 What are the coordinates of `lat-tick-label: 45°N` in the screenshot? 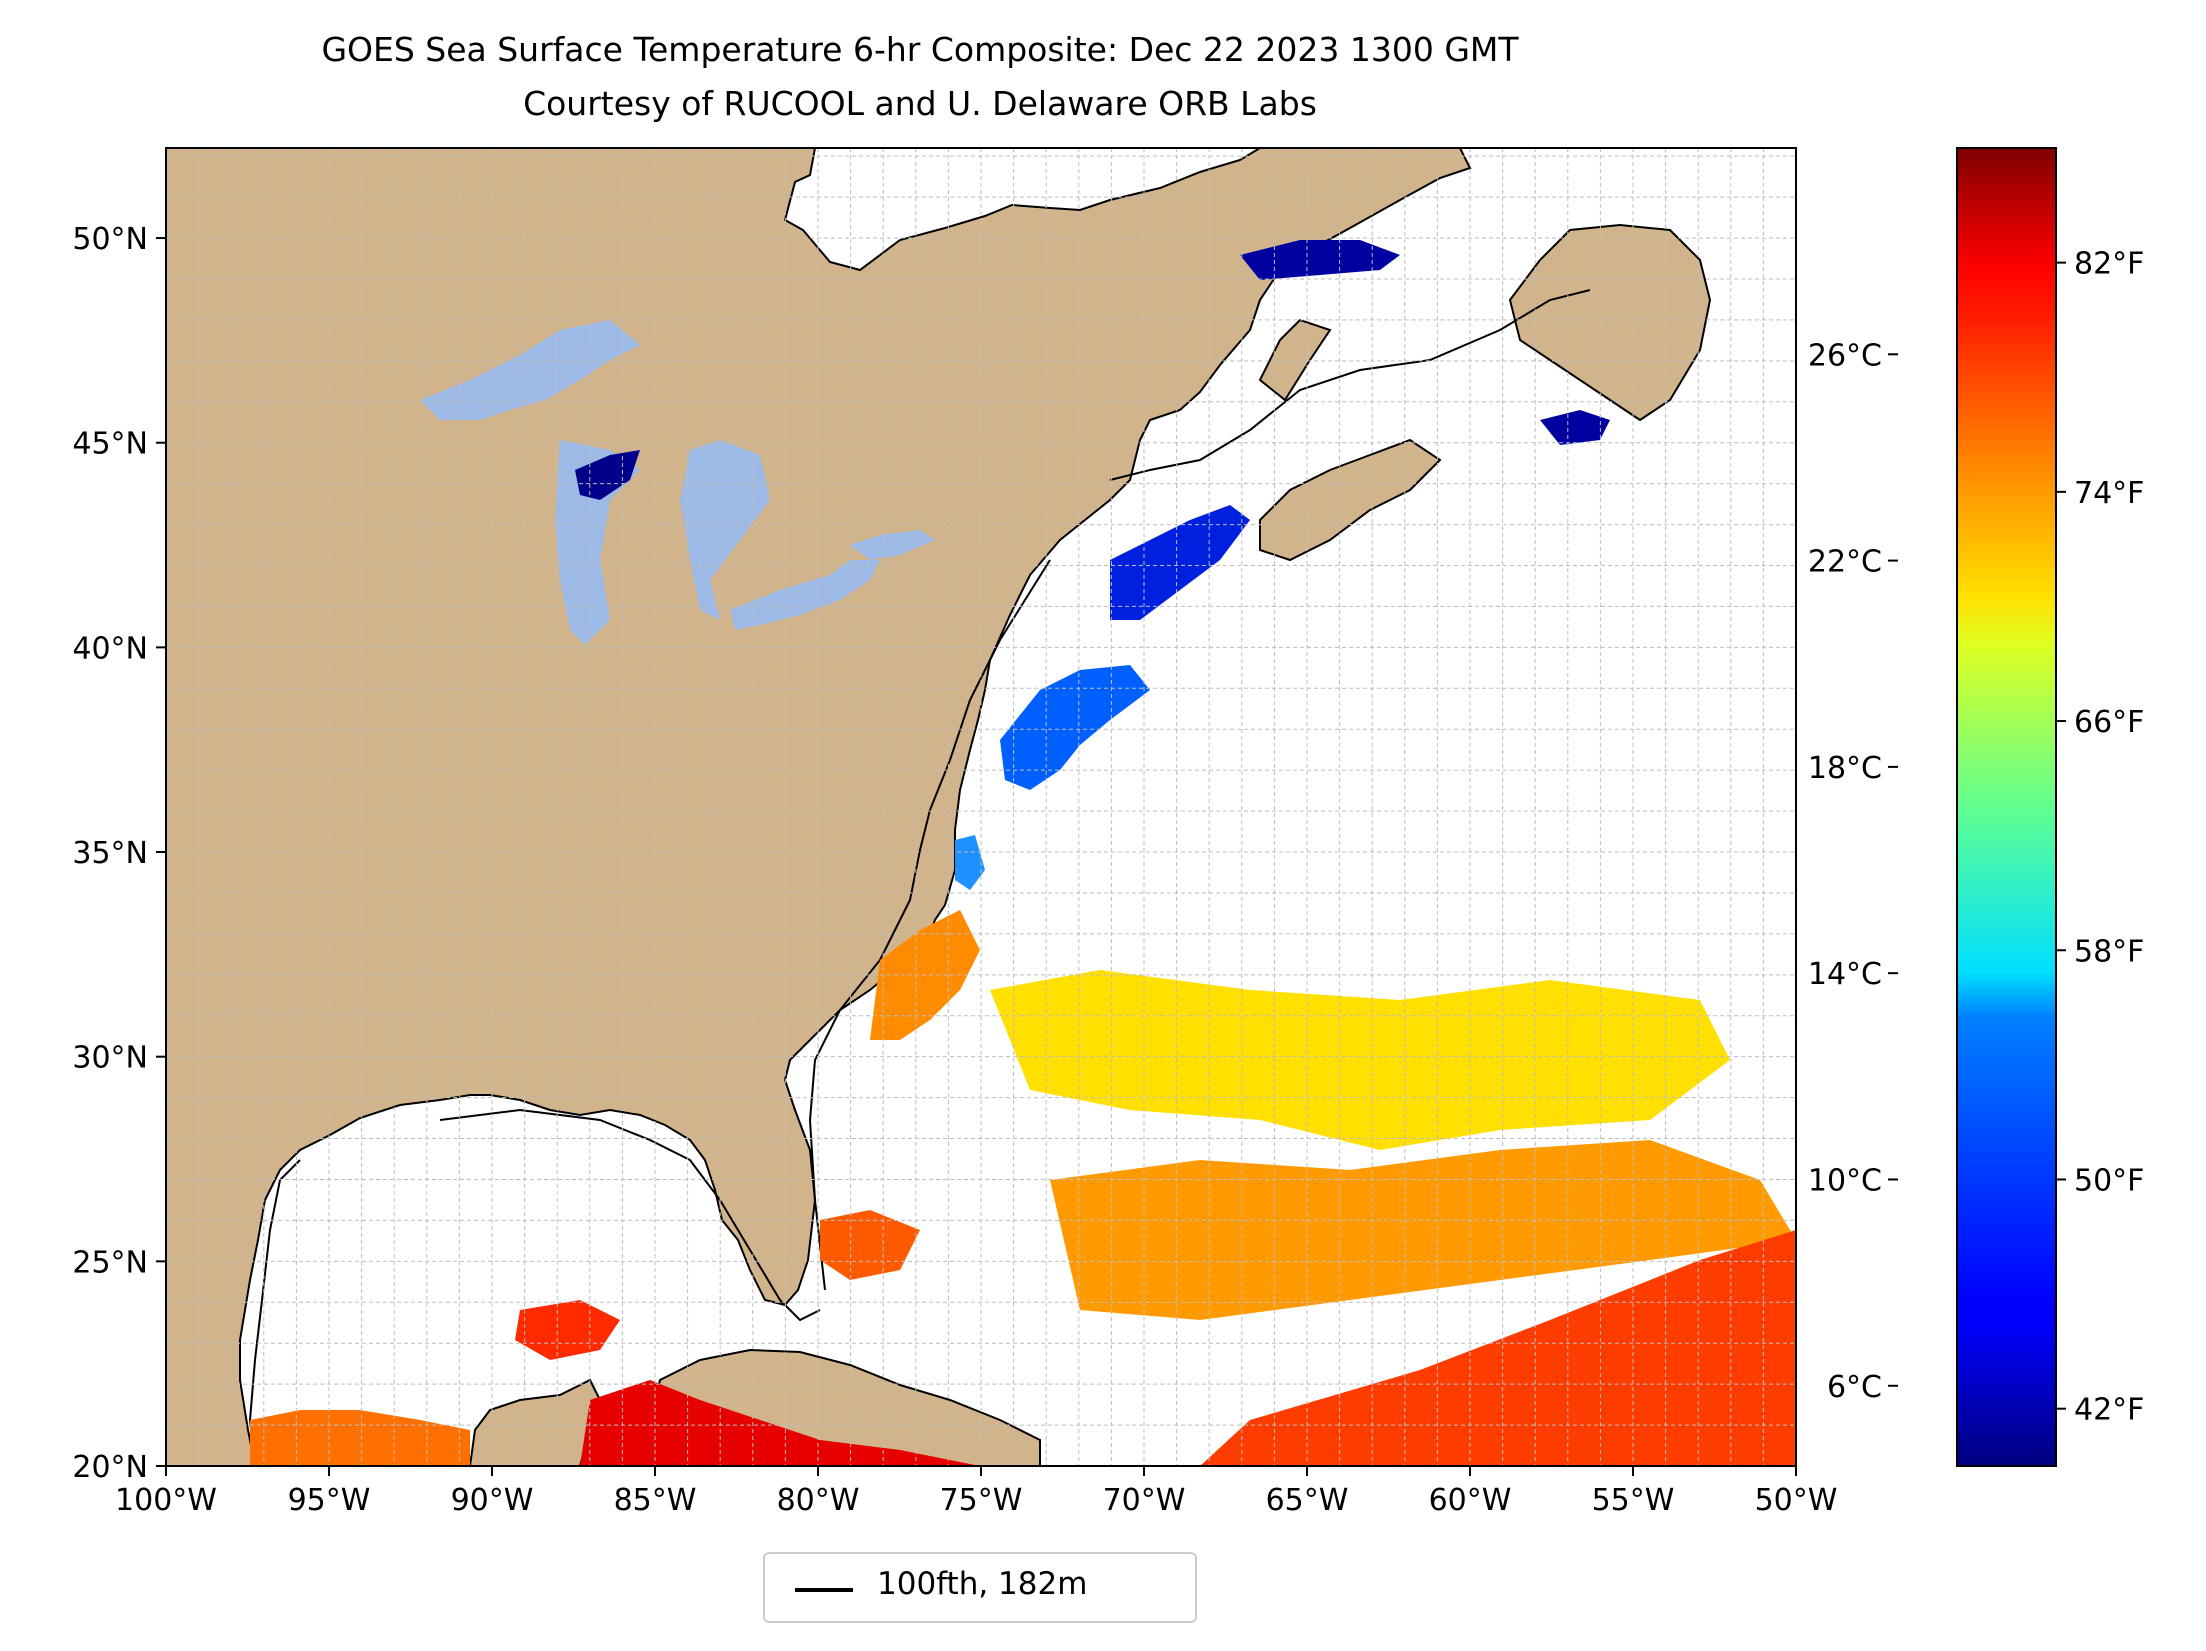 It's located at (110, 444).